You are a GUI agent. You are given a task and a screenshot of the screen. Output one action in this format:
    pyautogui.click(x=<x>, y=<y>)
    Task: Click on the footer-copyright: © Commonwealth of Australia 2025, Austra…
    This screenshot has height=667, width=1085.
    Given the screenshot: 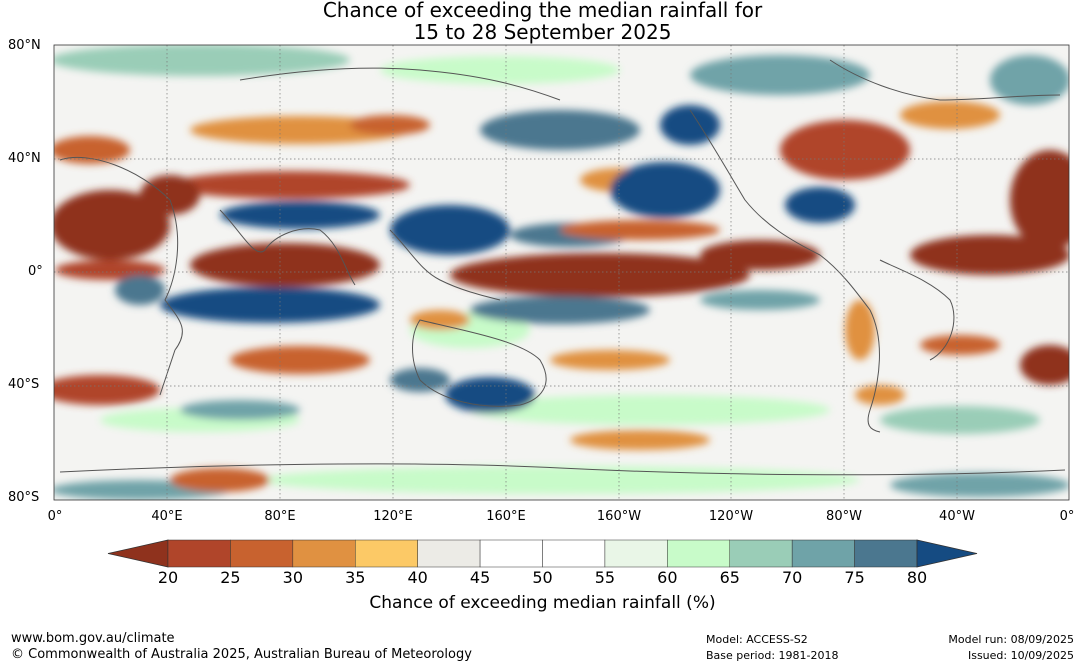 What is the action you would take?
    pyautogui.click(x=241, y=654)
    